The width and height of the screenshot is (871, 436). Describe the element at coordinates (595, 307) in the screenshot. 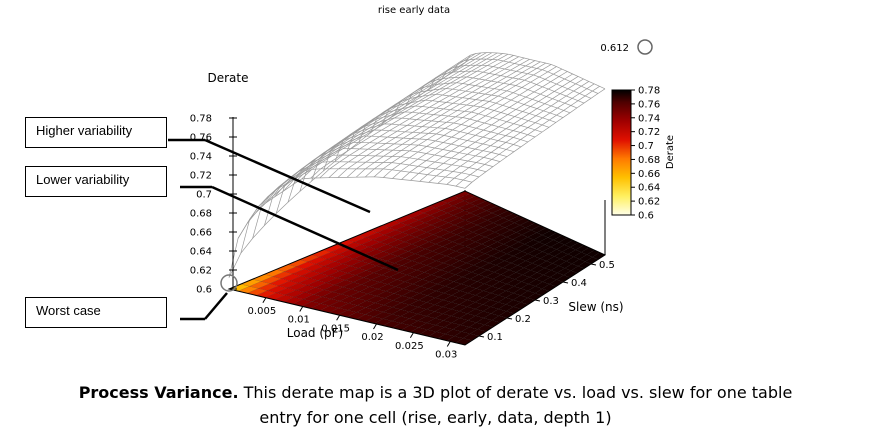

I see `y-axis-label: Slew (ns)` at that location.